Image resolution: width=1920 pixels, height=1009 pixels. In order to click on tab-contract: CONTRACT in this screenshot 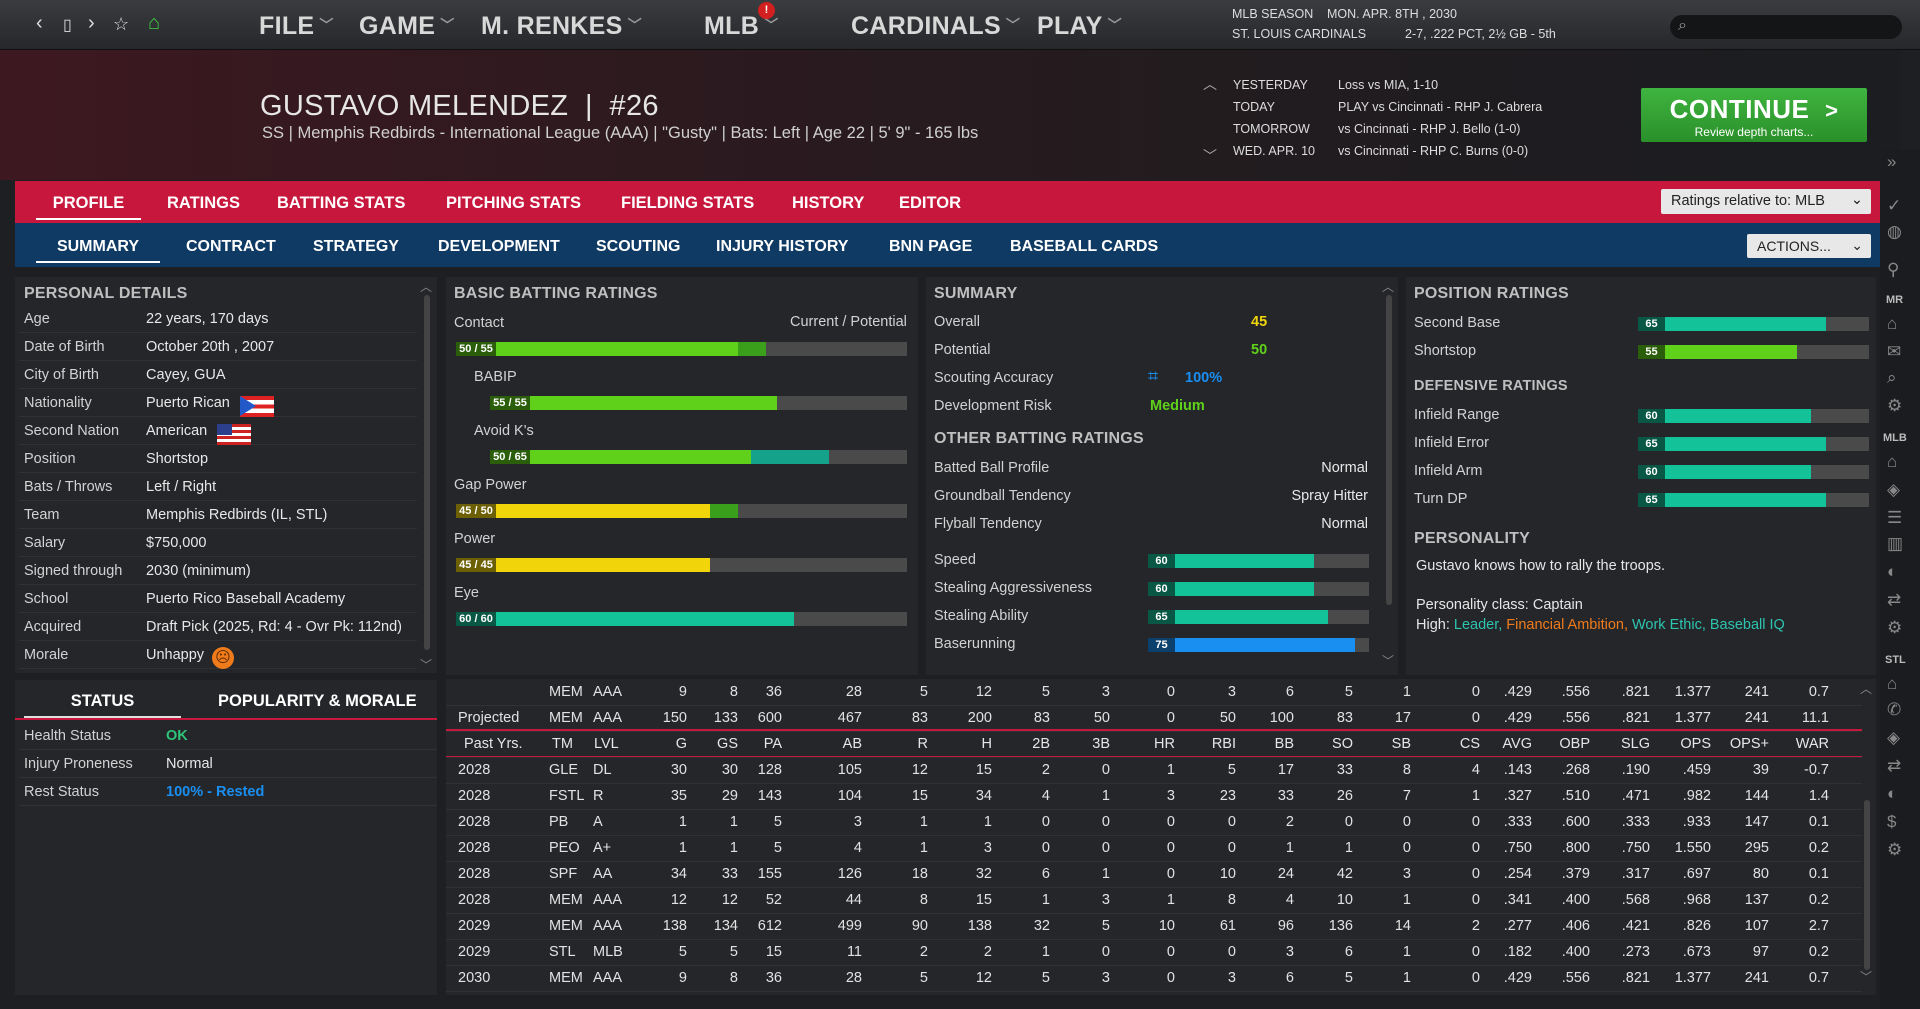, I will do `click(231, 246)`.